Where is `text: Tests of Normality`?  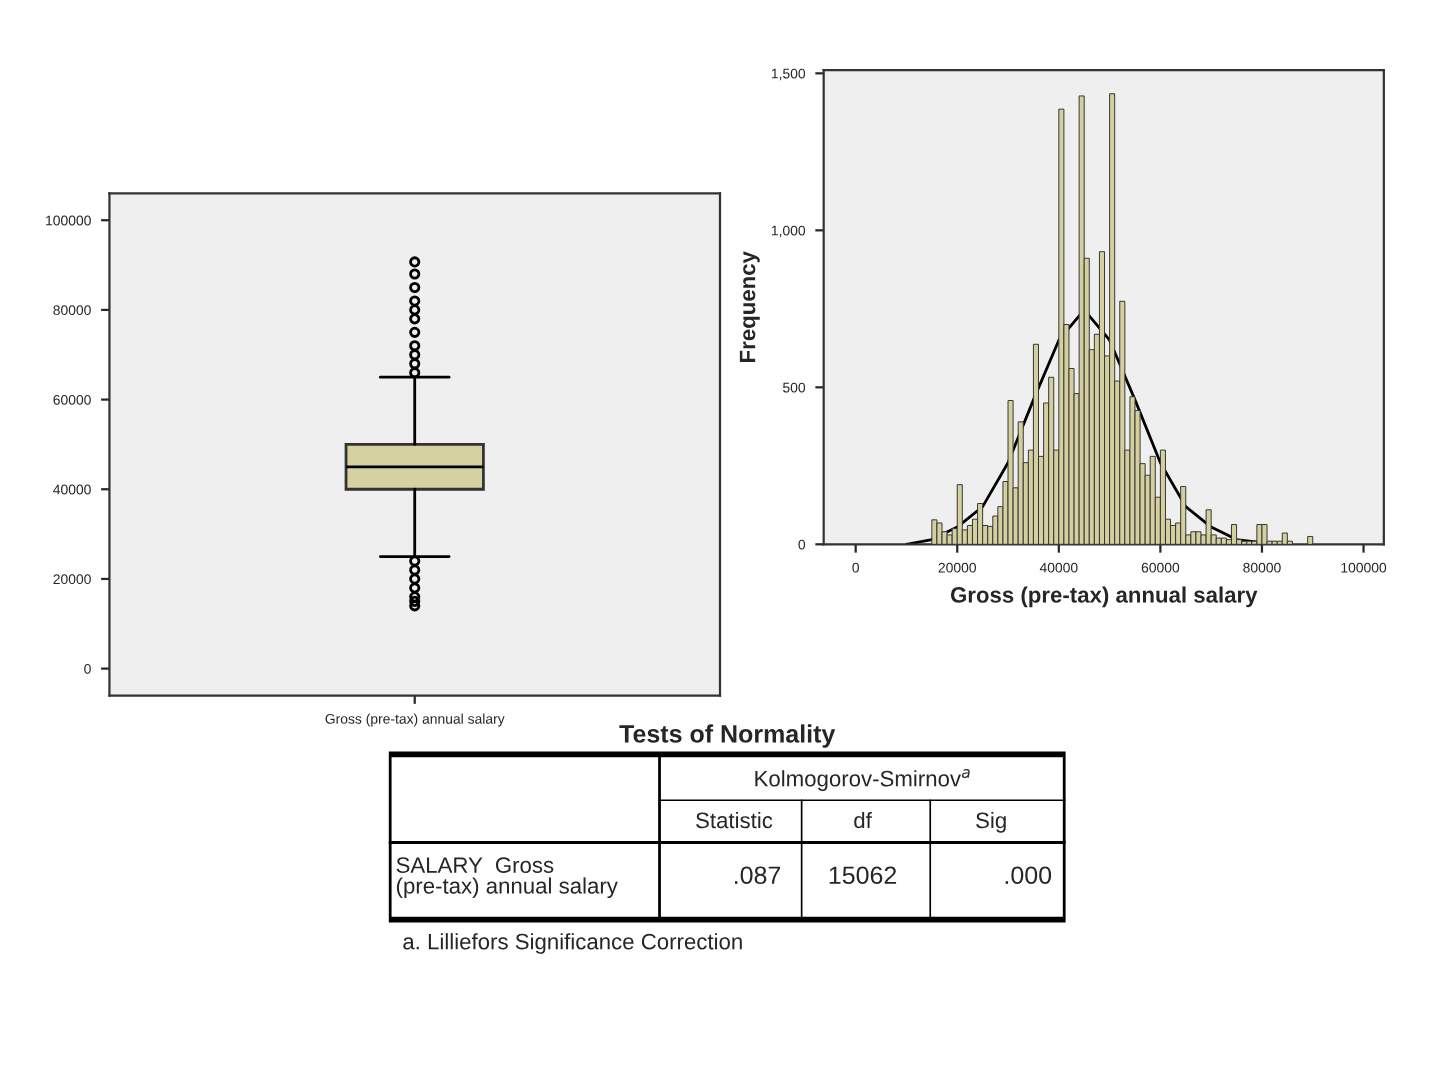
text: Tests of Normality is located at coordinates (727, 736).